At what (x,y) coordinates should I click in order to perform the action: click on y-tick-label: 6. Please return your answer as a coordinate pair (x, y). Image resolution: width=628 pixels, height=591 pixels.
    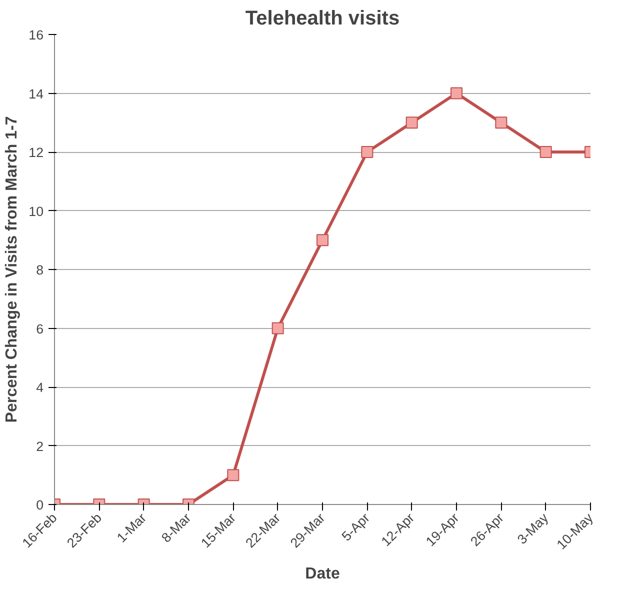
    Looking at the image, I should click on (40, 328).